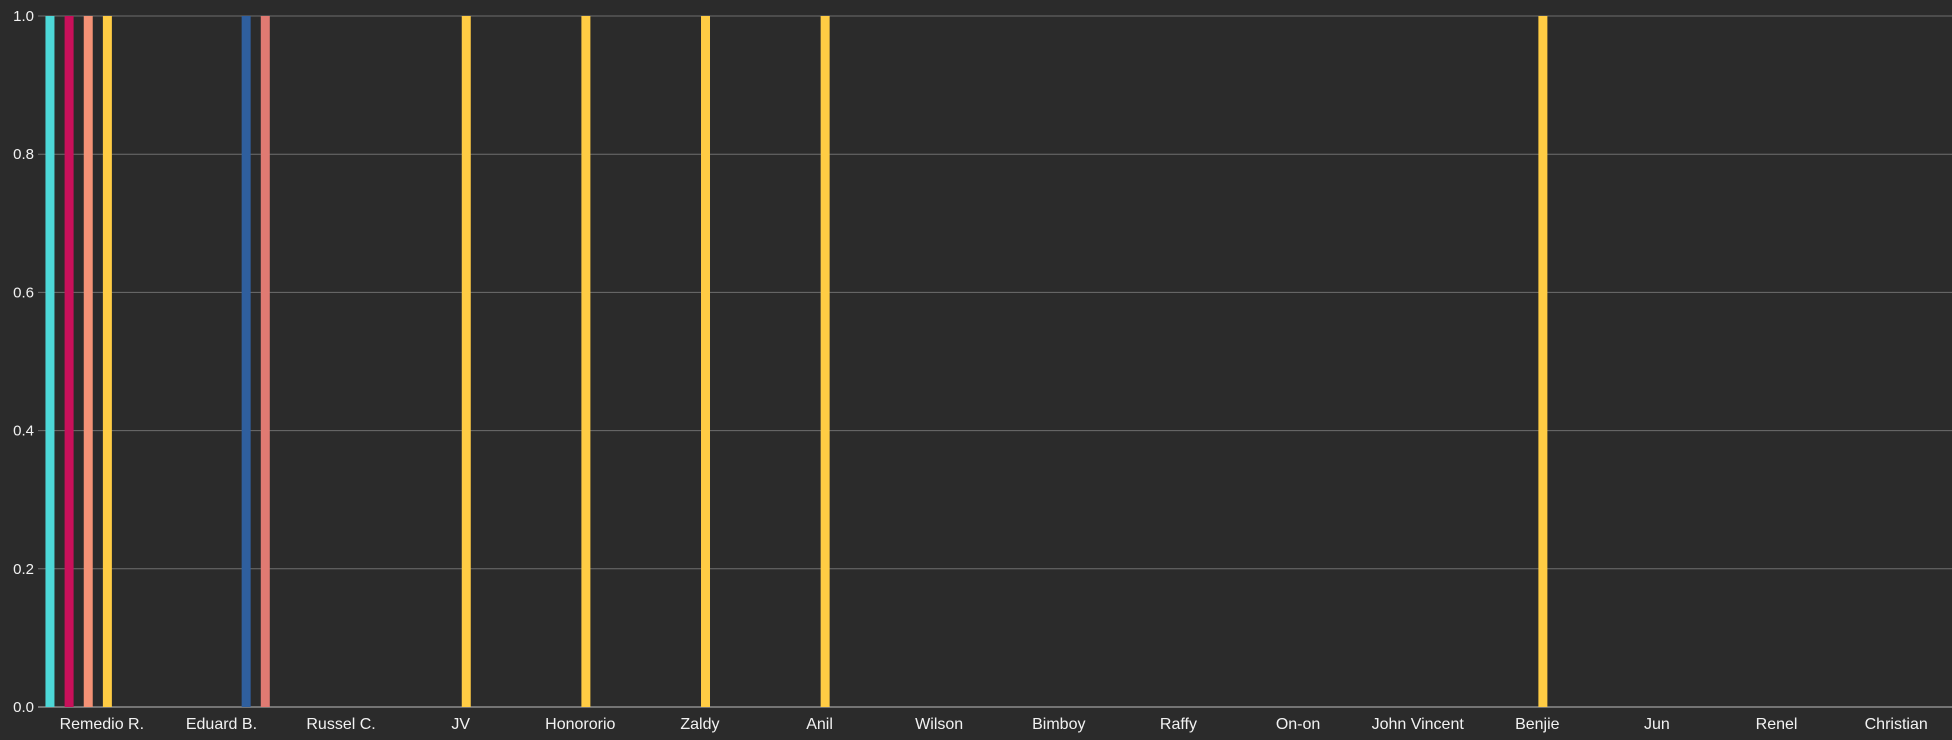  What do you see at coordinates (23, 16) in the screenshot?
I see `y-tick-label: 1.0` at bounding box center [23, 16].